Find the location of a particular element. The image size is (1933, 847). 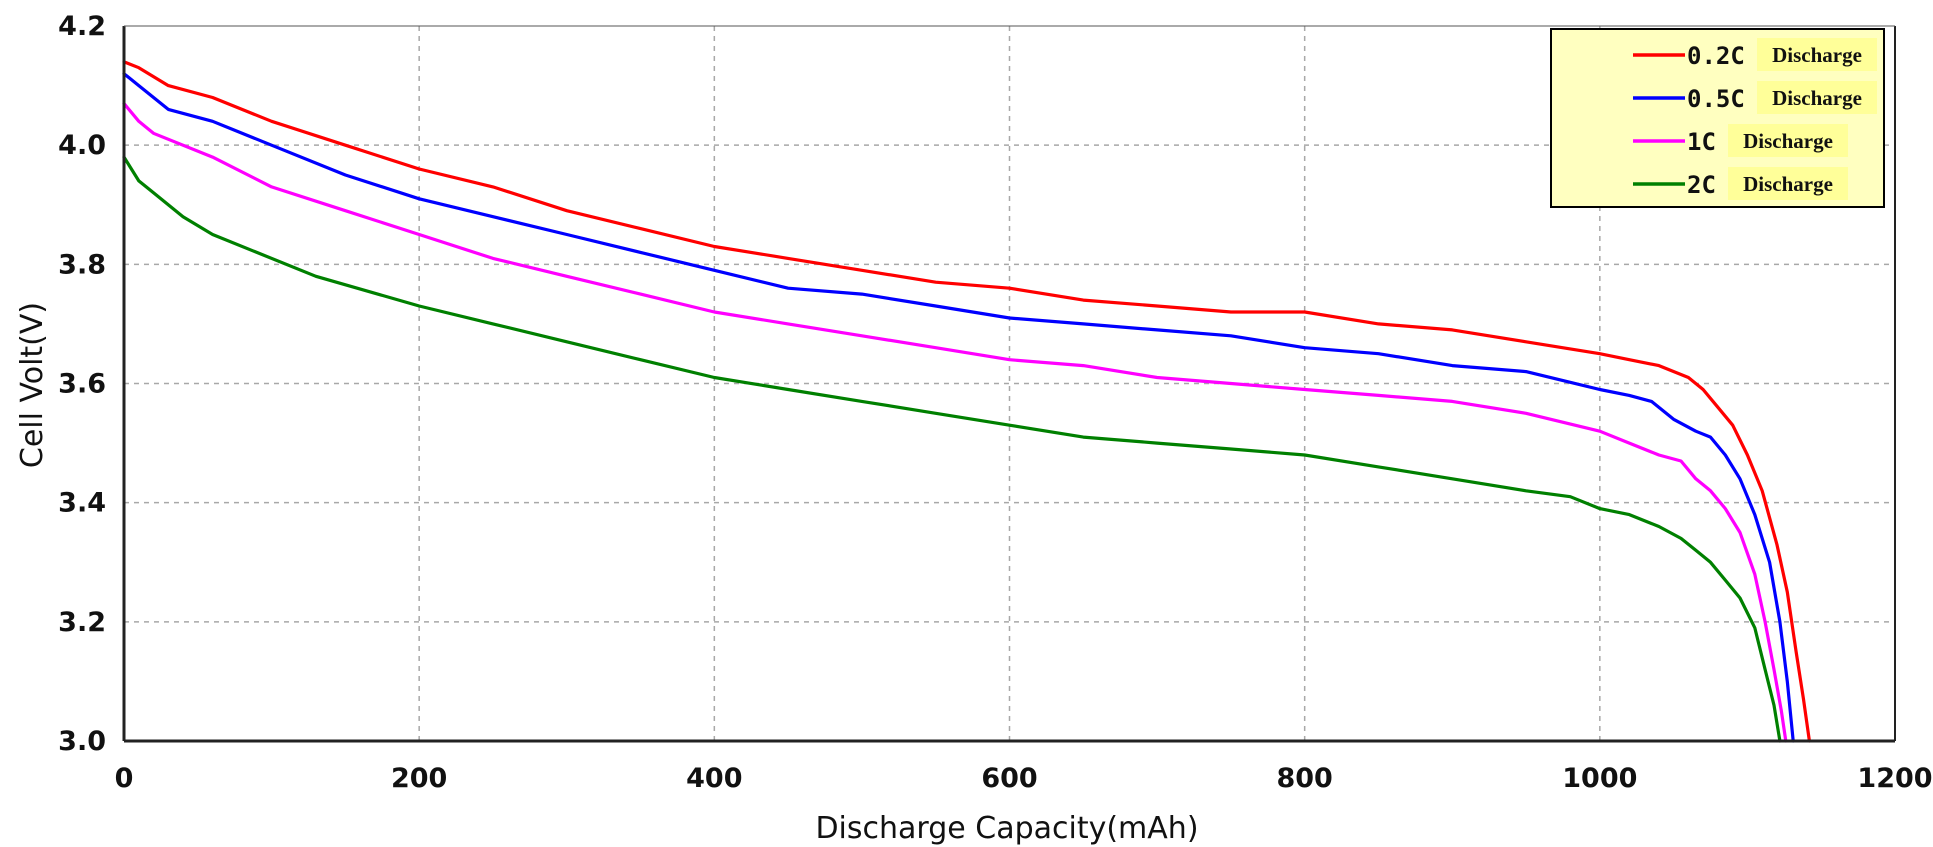

y-tick-label: 3.2 is located at coordinates (82, 622).